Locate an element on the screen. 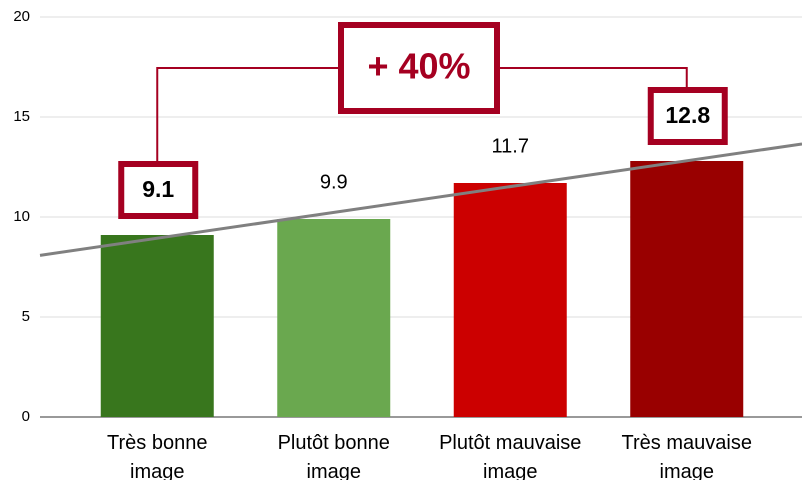  x-tick-line: Très bonne is located at coordinates (157, 443).